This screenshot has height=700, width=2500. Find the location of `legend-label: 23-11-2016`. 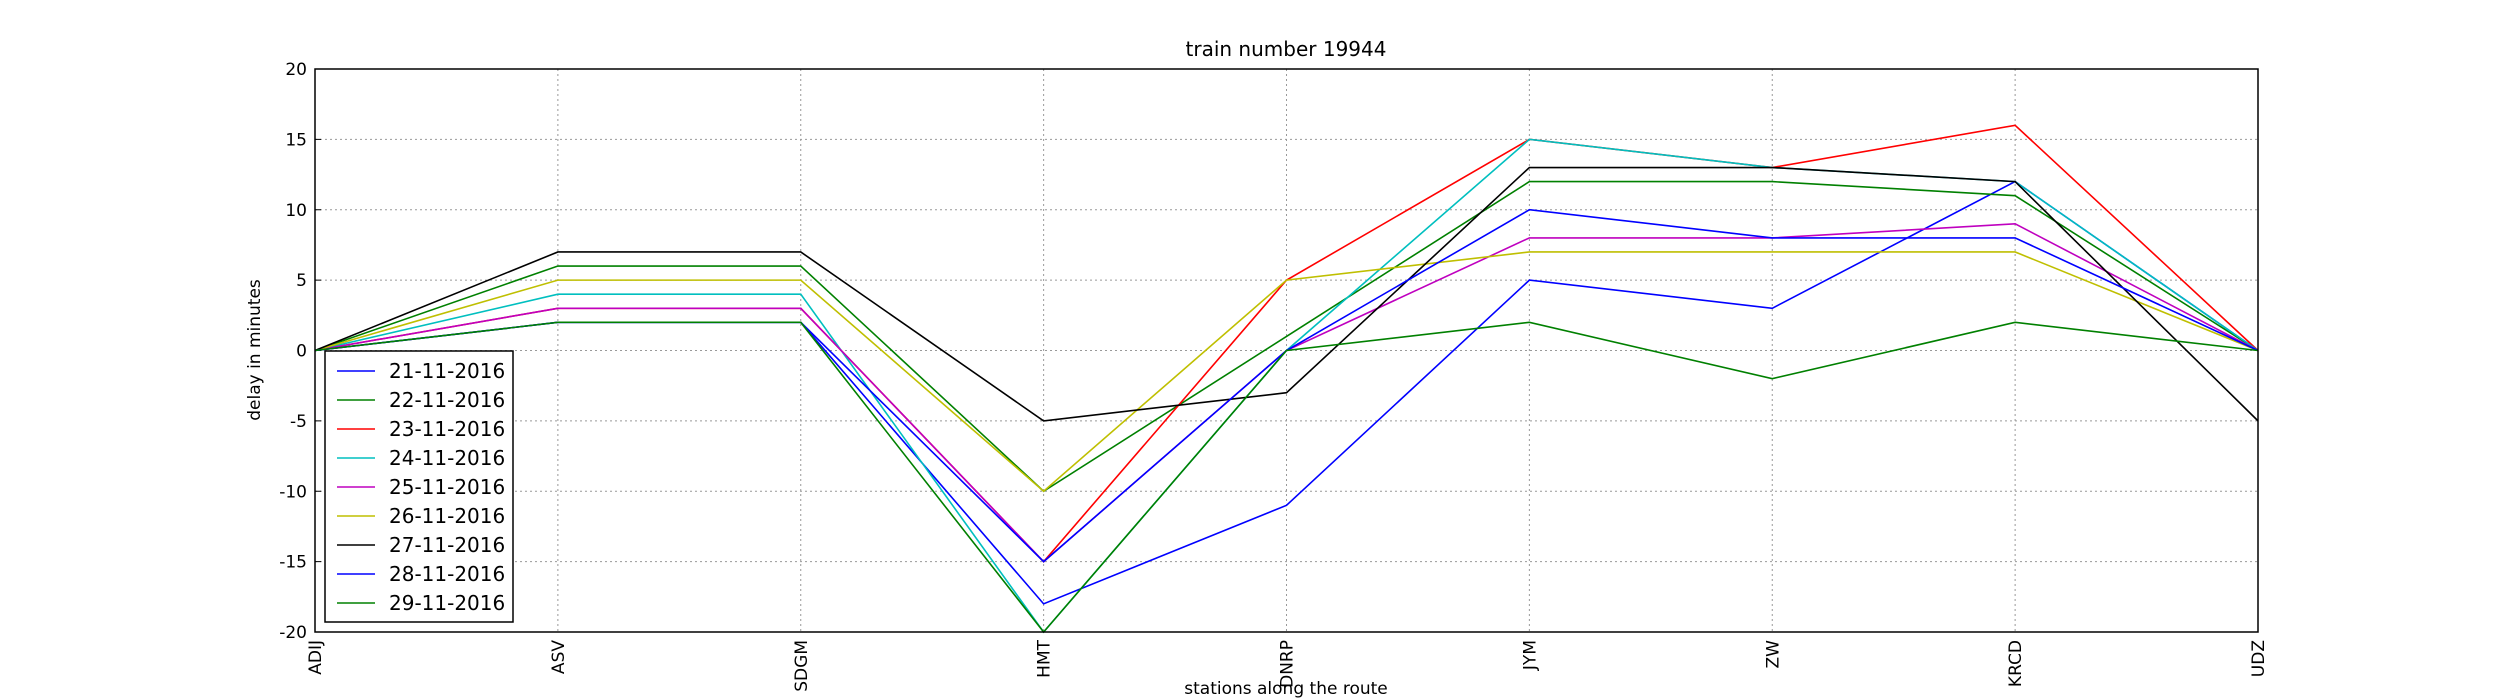

legend-label: 23-11-2016 is located at coordinates (447, 429).